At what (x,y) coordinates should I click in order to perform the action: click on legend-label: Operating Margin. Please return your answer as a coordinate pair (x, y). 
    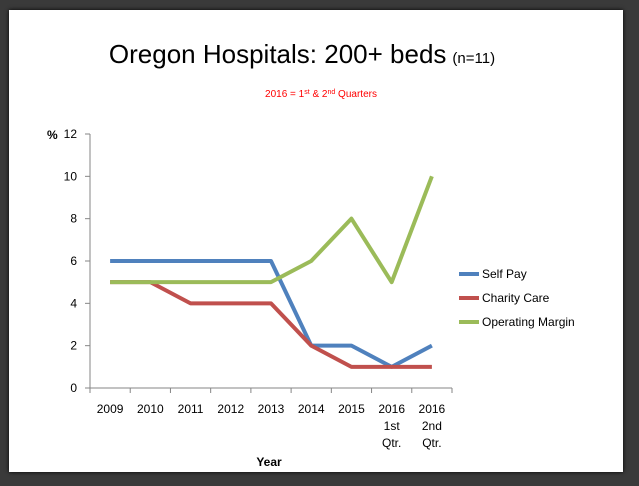
    Looking at the image, I should click on (528, 322).